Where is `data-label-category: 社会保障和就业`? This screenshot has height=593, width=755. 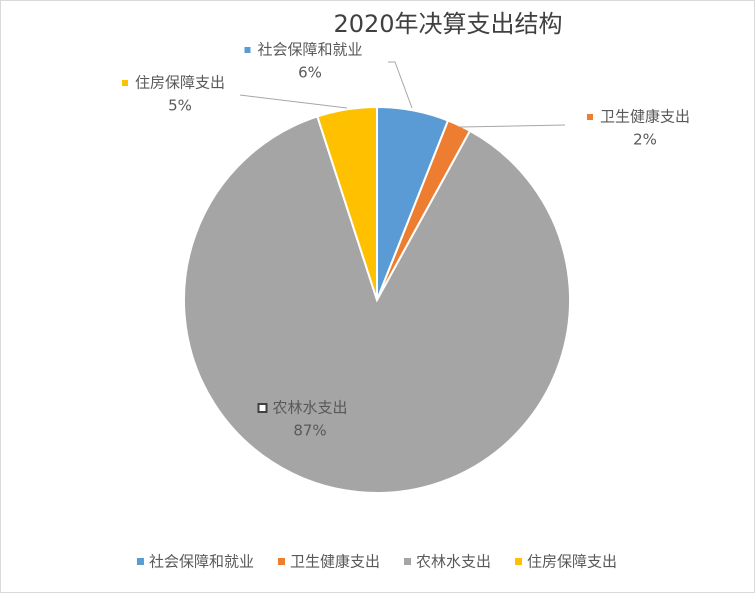
data-label-category: 社会保障和就业 is located at coordinates (309, 50).